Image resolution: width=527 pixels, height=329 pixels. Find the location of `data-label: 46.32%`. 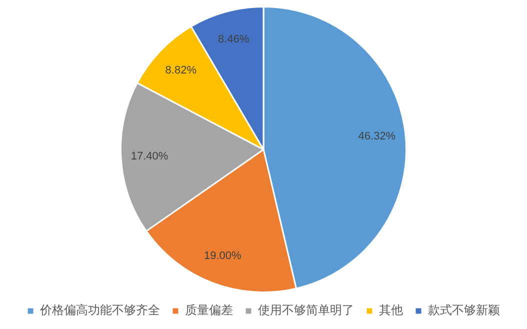

data-label: 46.32% is located at coordinates (377, 136).